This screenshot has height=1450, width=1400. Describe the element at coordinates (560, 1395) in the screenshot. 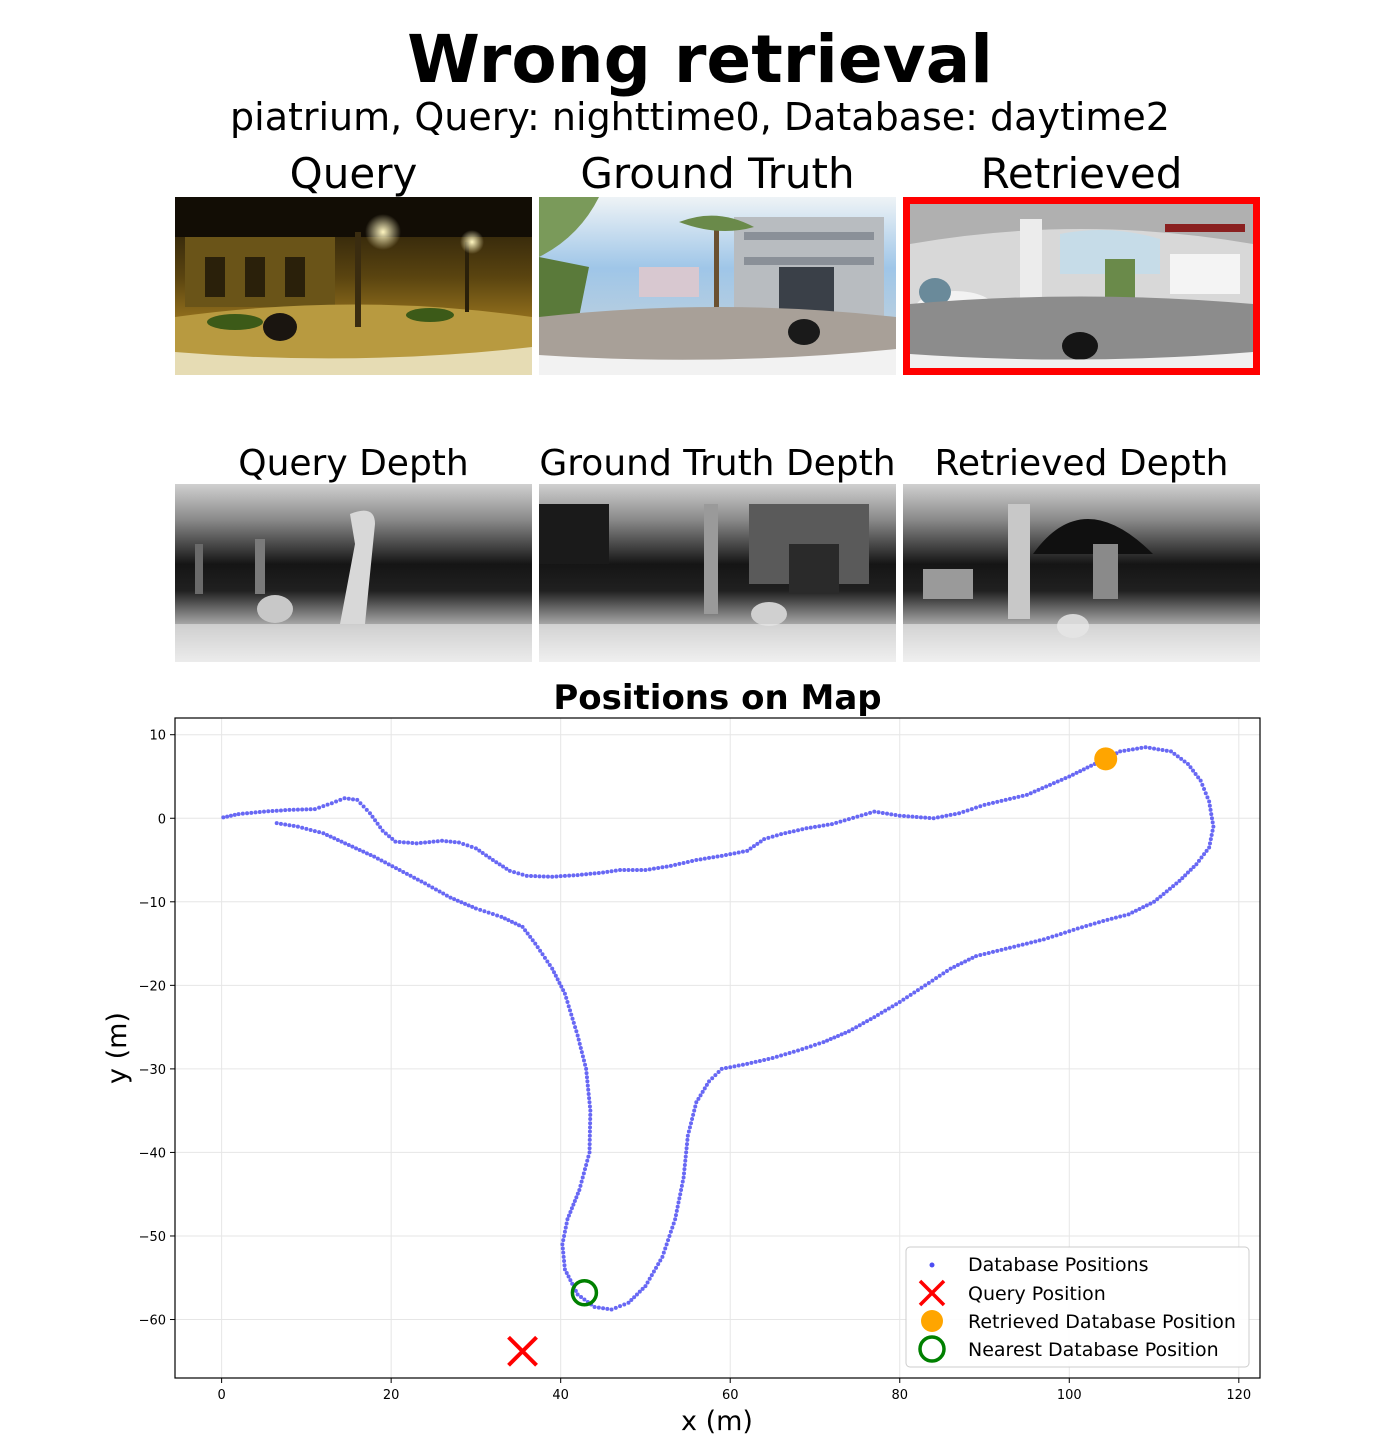

I see `x-tick-label: 40` at that location.